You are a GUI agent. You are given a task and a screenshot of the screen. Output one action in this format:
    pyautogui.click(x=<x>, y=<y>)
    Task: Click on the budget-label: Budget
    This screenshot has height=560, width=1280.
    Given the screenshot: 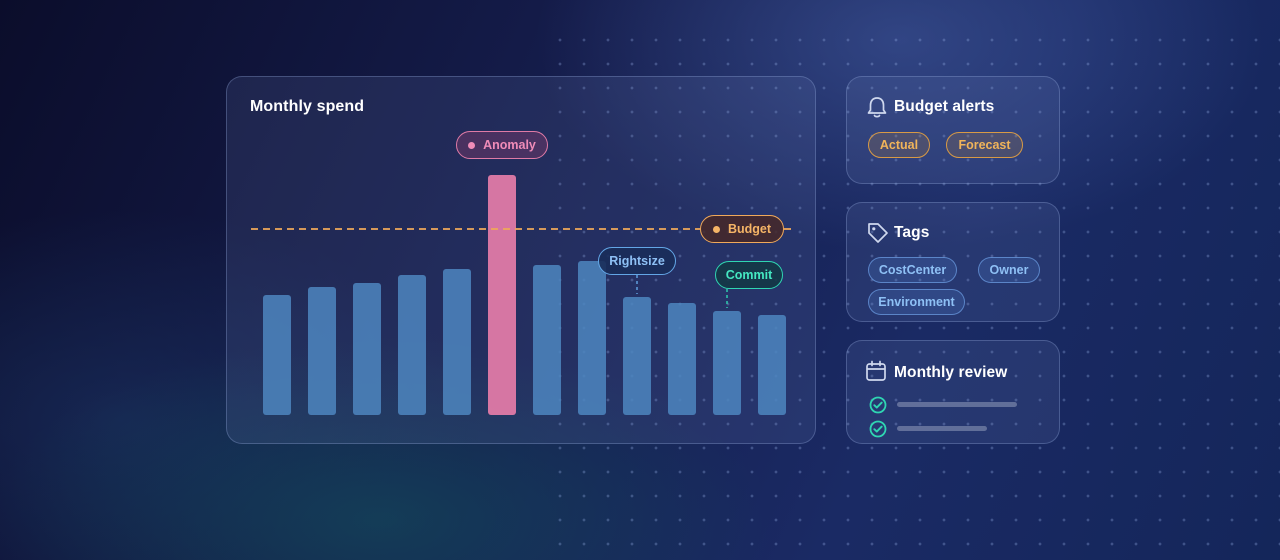 What is the action you would take?
    pyautogui.click(x=742, y=229)
    